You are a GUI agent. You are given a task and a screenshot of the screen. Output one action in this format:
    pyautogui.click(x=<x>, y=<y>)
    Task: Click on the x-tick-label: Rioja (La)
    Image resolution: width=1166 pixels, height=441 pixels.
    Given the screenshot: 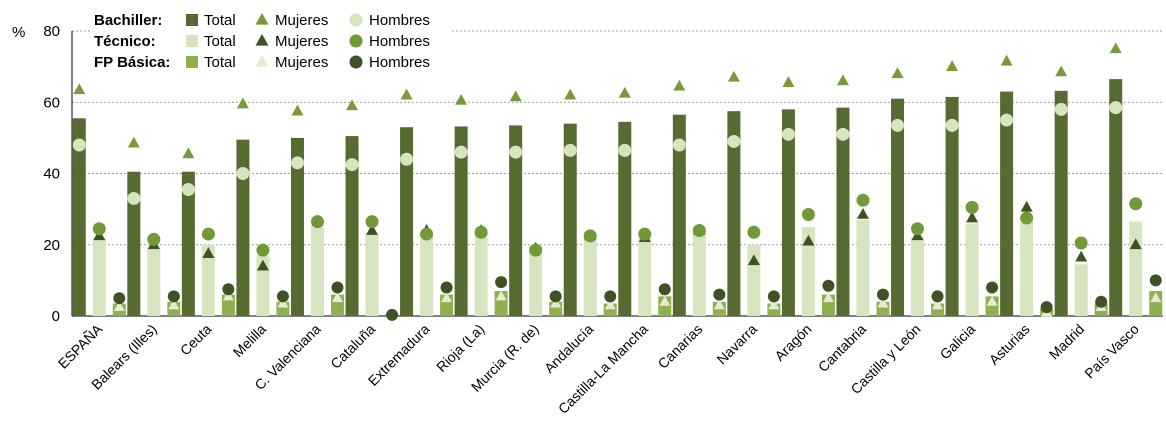 What is the action you would take?
    pyautogui.click(x=460, y=348)
    